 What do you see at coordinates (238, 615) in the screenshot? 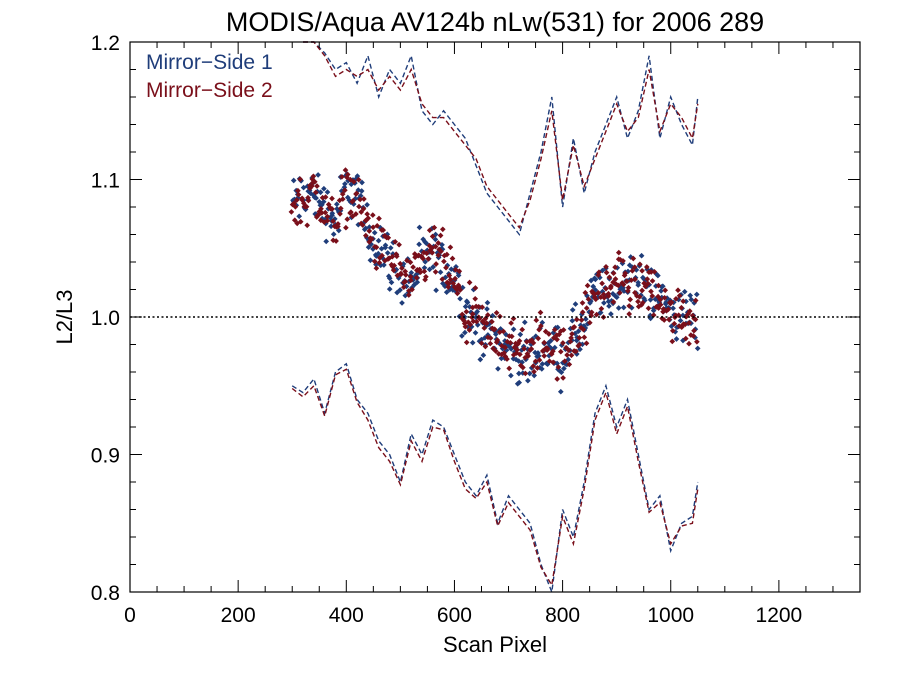
I see `x-tick-label: 200` at bounding box center [238, 615].